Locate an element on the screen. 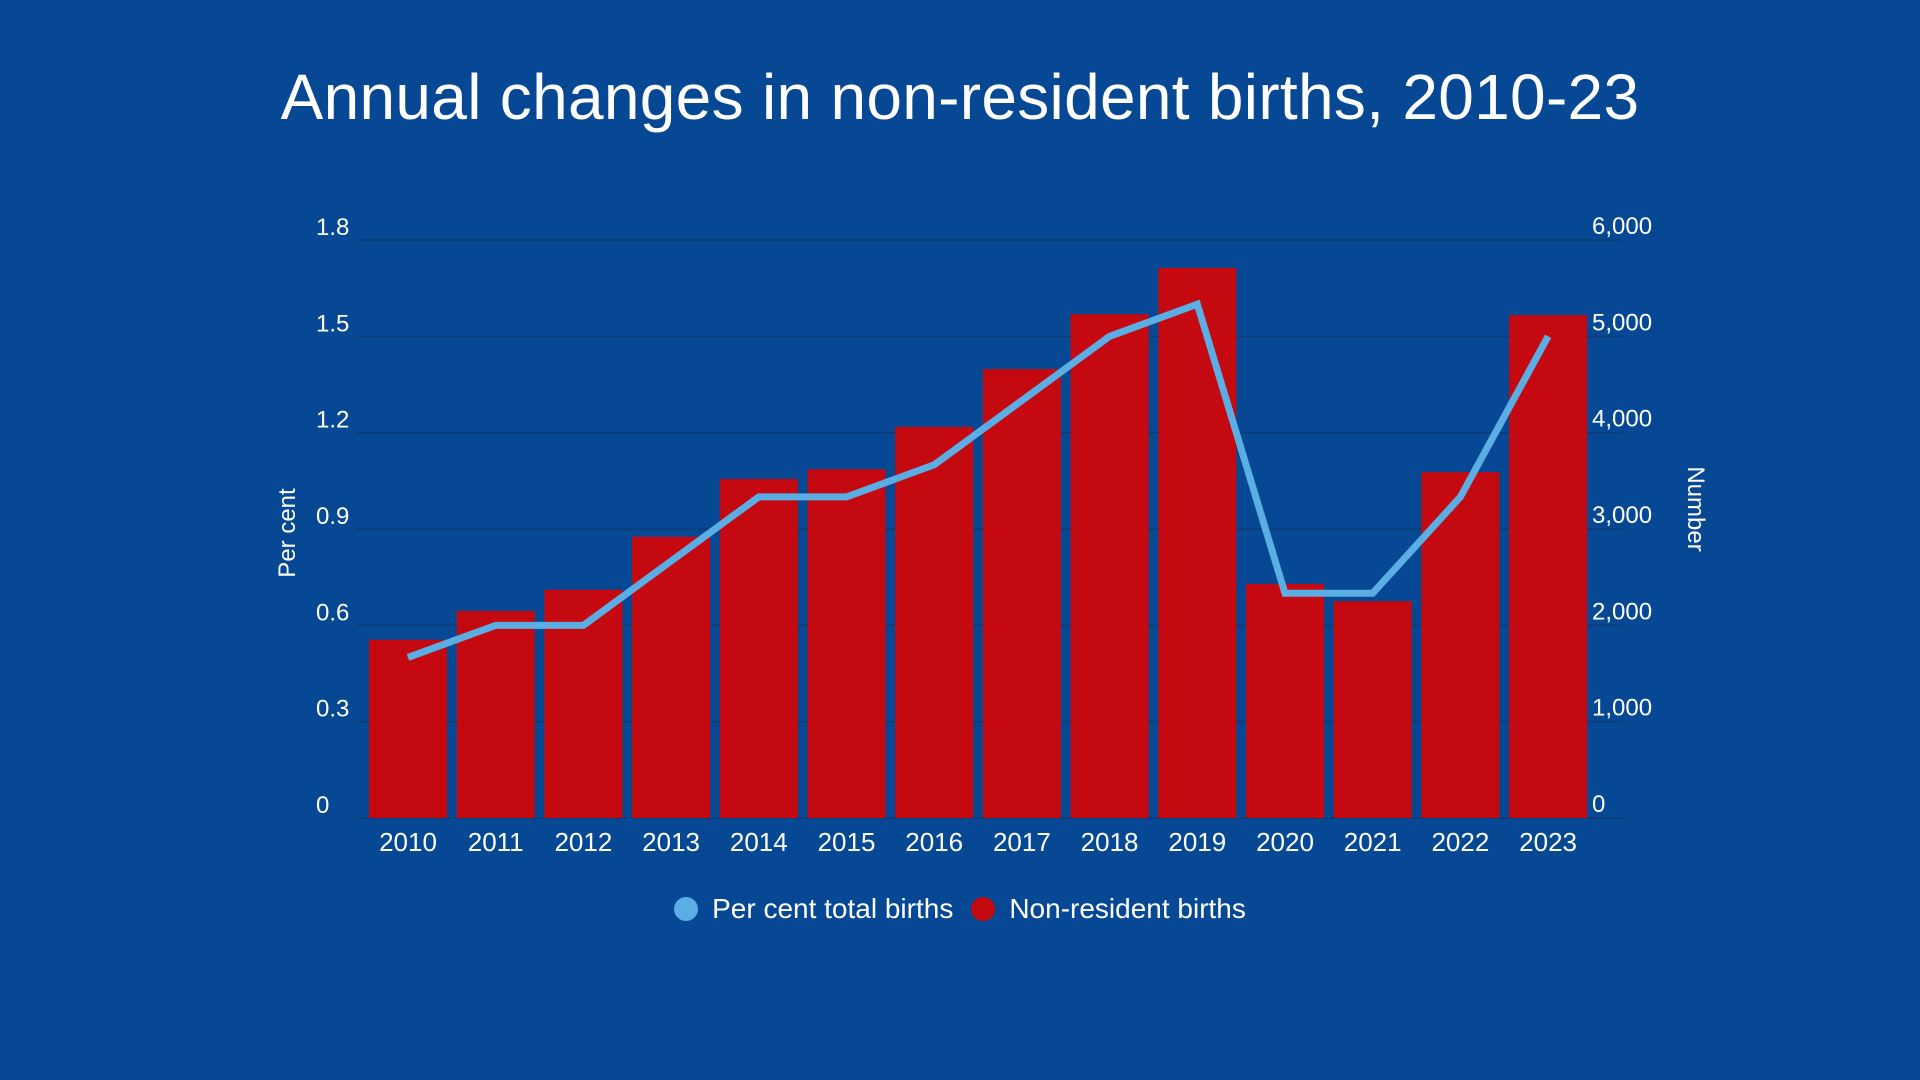  bar-2023 is located at coordinates (1548, 566).